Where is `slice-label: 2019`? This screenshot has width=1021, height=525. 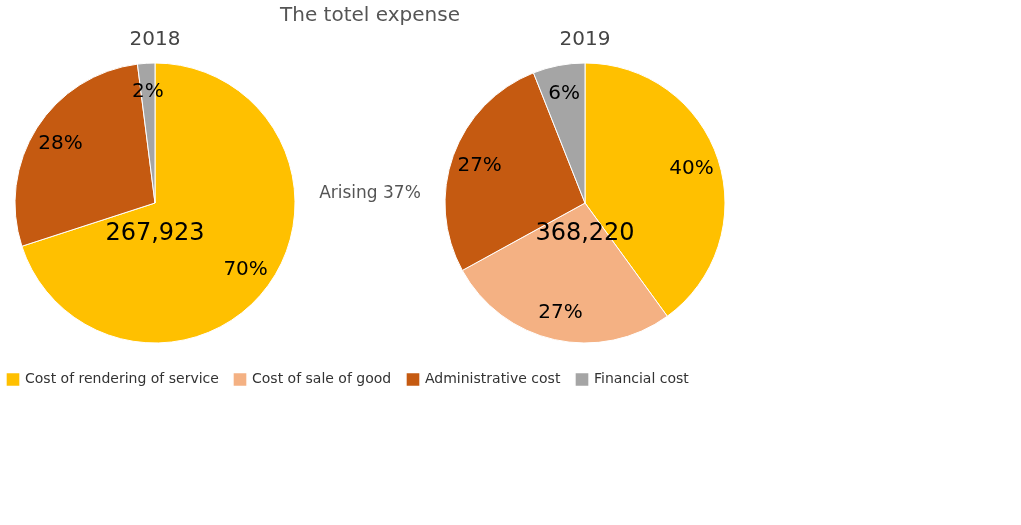 slice-label: 2019 is located at coordinates (585, 38).